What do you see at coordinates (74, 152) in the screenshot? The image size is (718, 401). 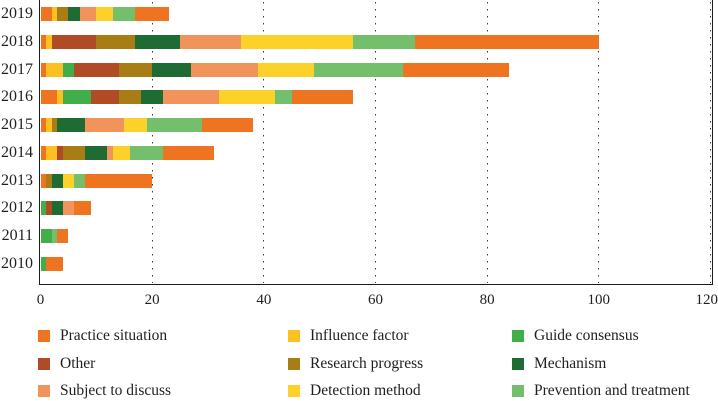 I see `bar-segment-2014-research` at bounding box center [74, 152].